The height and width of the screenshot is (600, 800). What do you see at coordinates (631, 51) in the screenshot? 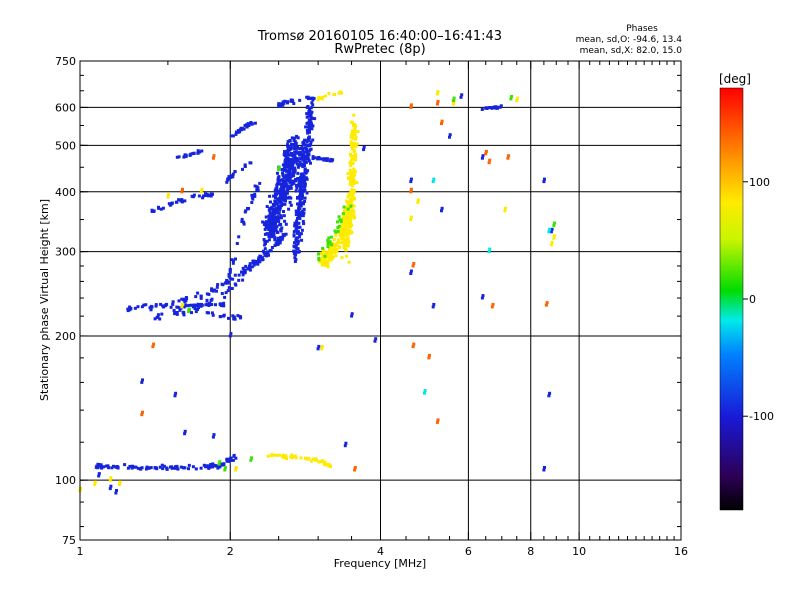
I see `stats-line-x: mean, sd,X: 82.0, 15.0` at bounding box center [631, 51].